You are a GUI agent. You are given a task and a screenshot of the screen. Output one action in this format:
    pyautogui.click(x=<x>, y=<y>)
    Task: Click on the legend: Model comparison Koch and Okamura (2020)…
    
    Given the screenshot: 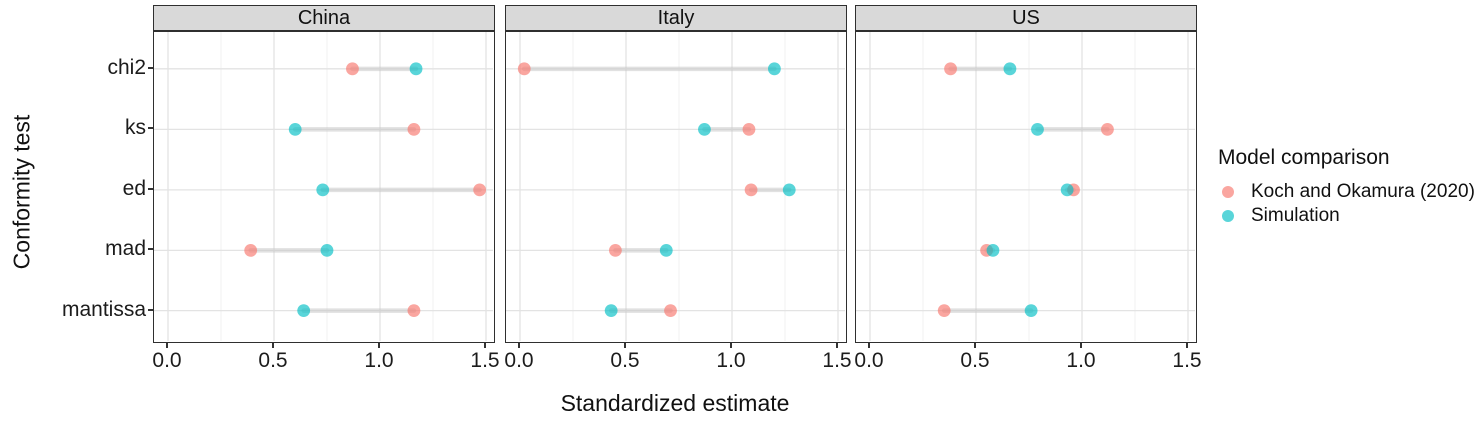 What is the action you would take?
    pyautogui.click(x=1345, y=187)
    